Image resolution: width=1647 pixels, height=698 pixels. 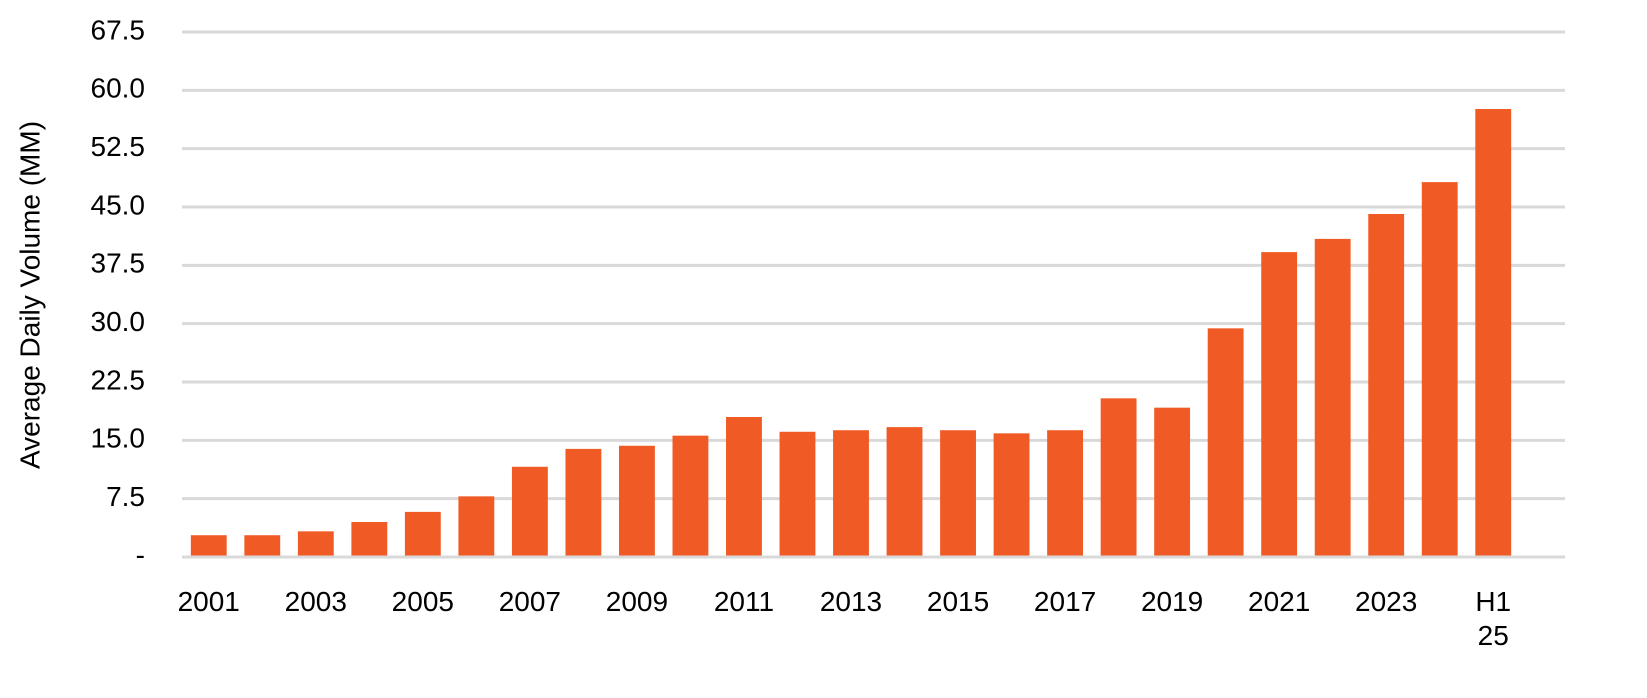 What do you see at coordinates (118, 146) in the screenshot?
I see `y-tick-label: 52.5` at bounding box center [118, 146].